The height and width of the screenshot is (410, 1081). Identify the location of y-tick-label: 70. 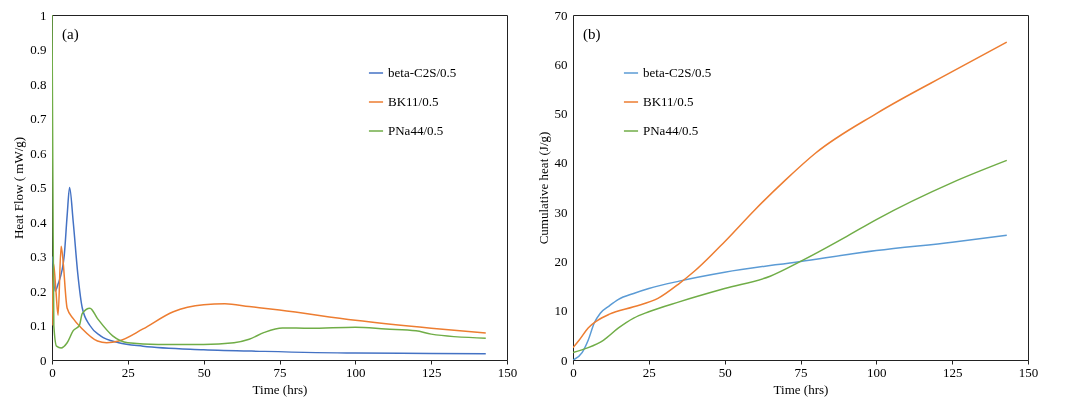
(561, 15).